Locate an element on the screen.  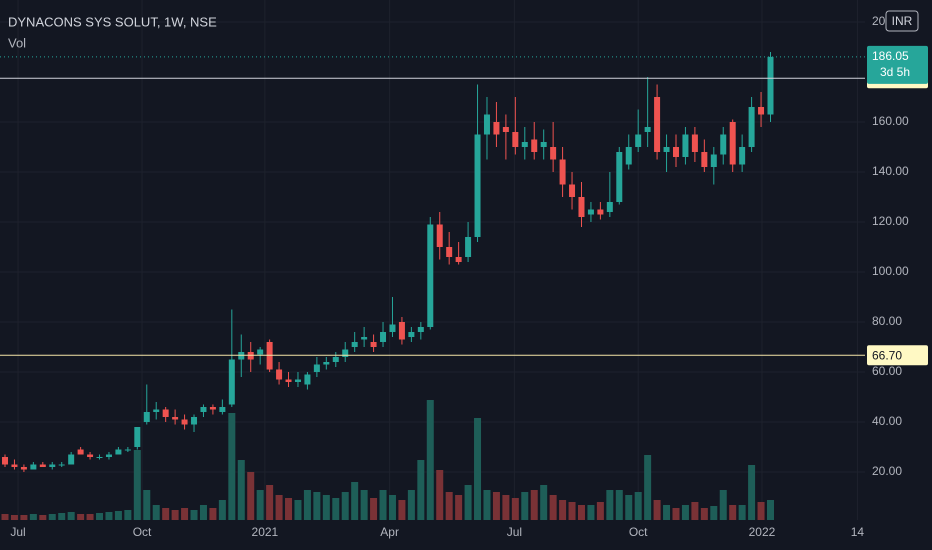
last-price-label: 186.05 is located at coordinates (890, 56).